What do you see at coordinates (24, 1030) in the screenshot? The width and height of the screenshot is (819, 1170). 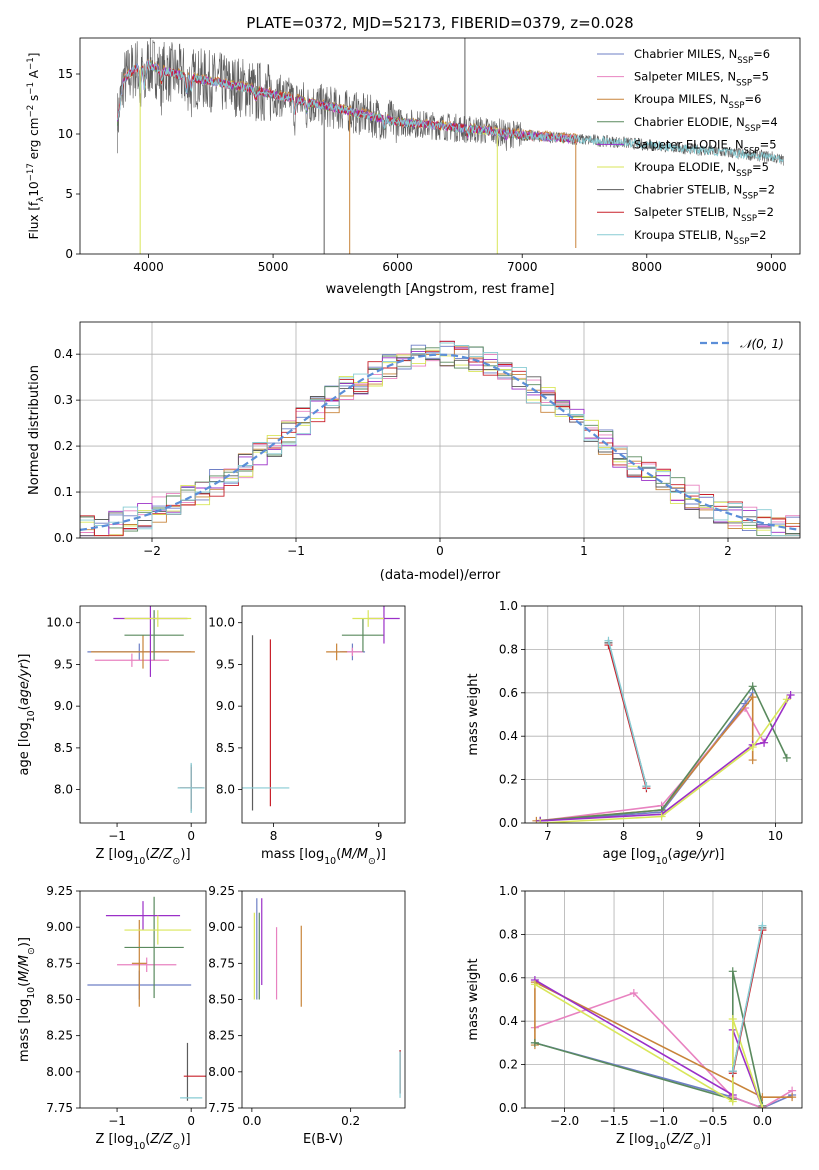 I see `label-part: mass [log` at bounding box center [24, 1030].